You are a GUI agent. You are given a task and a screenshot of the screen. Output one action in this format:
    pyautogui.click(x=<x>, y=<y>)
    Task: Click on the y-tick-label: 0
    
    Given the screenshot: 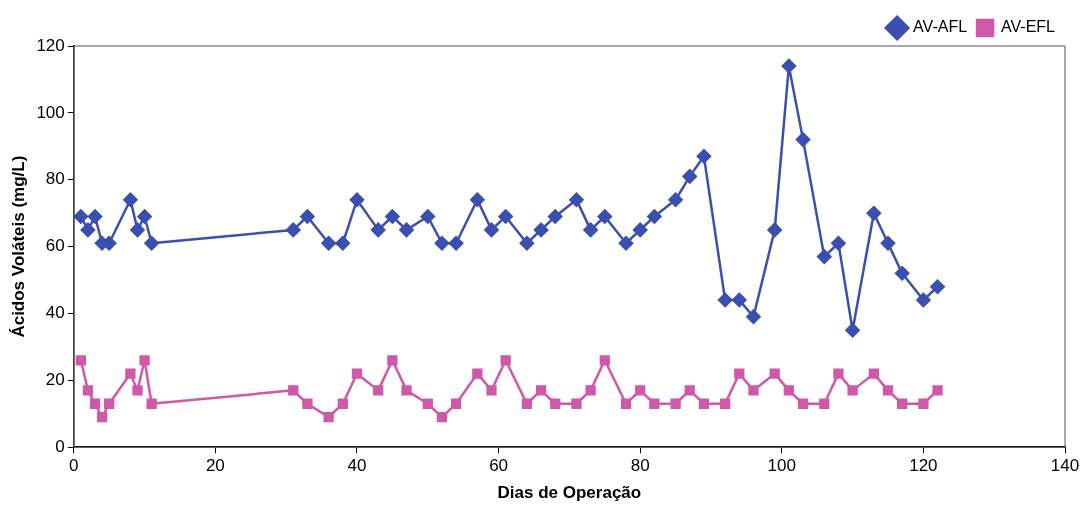 What is the action you would take?
    pyautogui.click(x=60, y=446)
    